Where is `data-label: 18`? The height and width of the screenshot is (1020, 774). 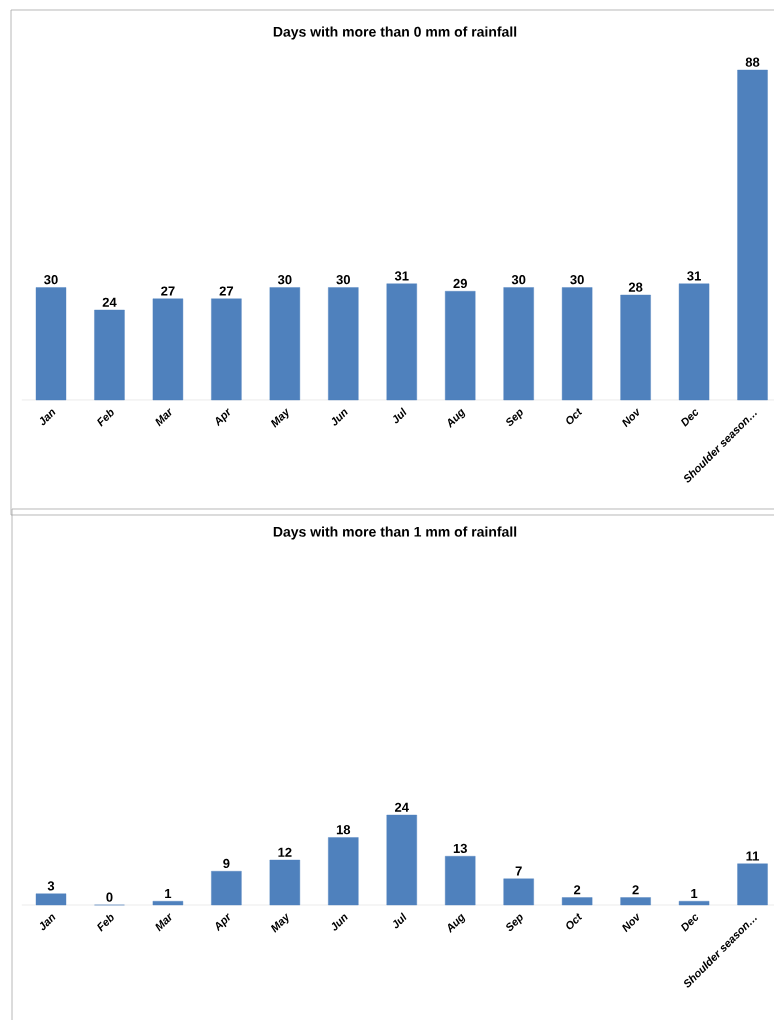
data-label: 18 is located at coordinates (343, 830).